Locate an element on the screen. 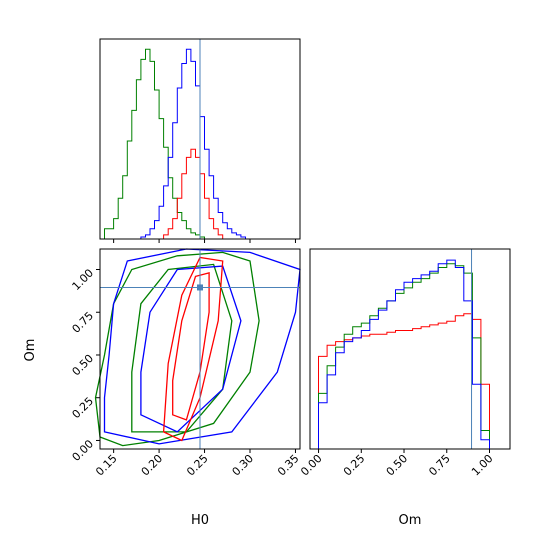 This screenshot has width=550, height=554. contour-x-tick-label: 0.15 is located at coordinates (106, 465).